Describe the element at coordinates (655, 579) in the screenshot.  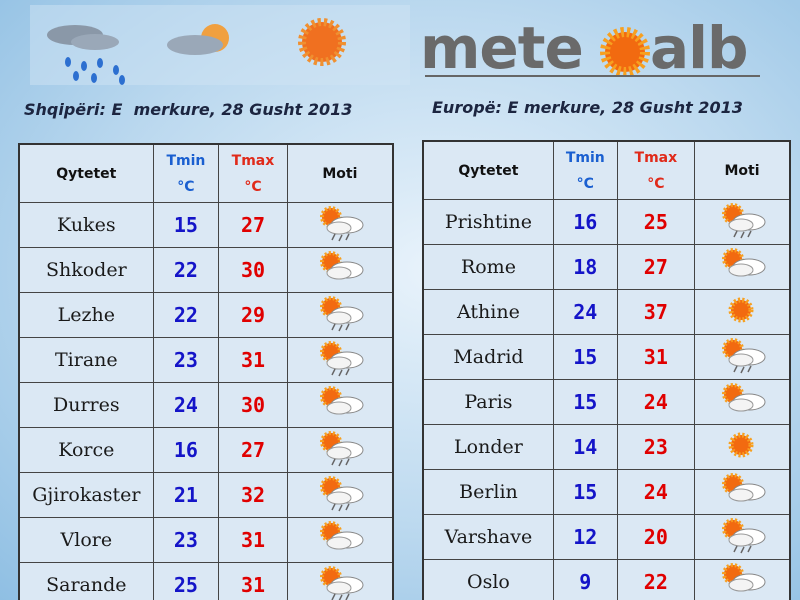
I see `tmax-cell: 22` at that location.